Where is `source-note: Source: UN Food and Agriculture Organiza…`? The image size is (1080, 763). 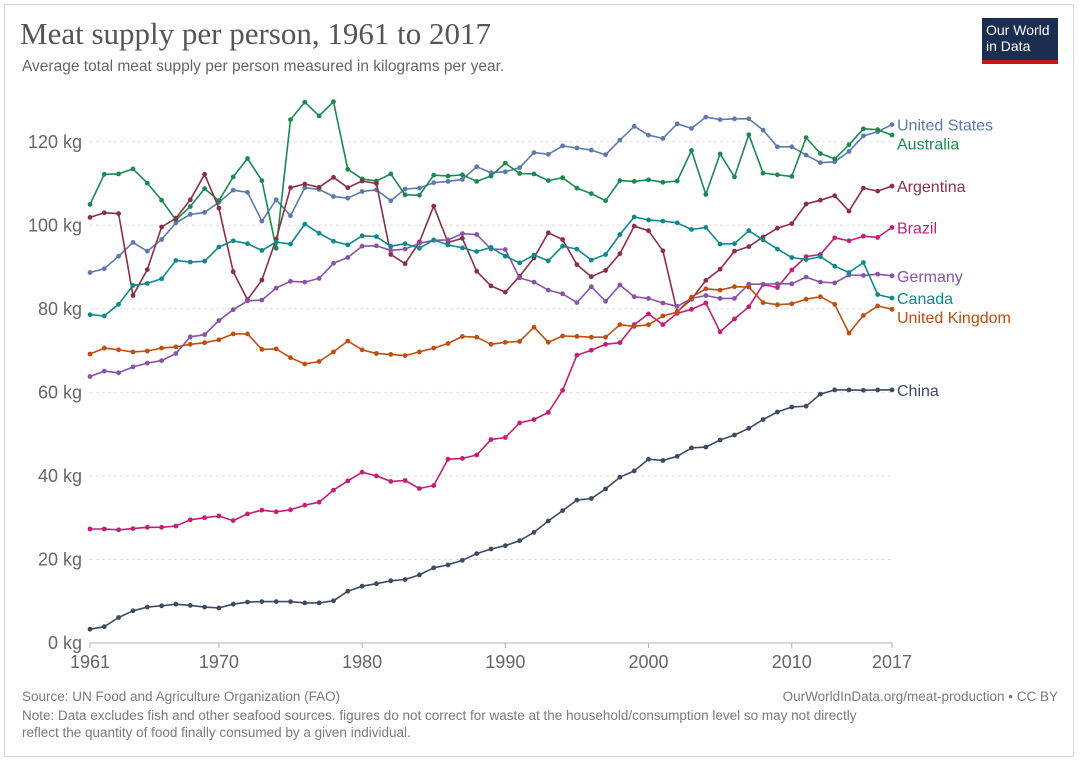 source-note: Source: UN Food and Agriculture Organiza… is located at coordinates (181, 696).